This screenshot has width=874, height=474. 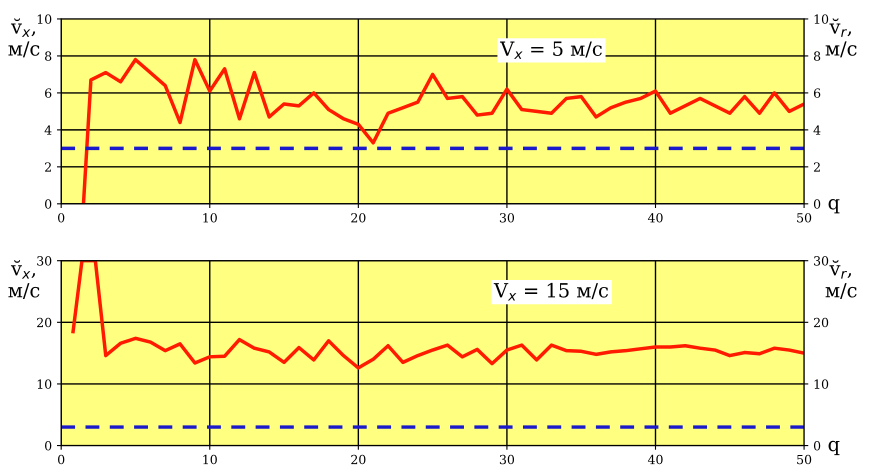 I want to click on y-tick-label: 2, so click(x=48, y=167).